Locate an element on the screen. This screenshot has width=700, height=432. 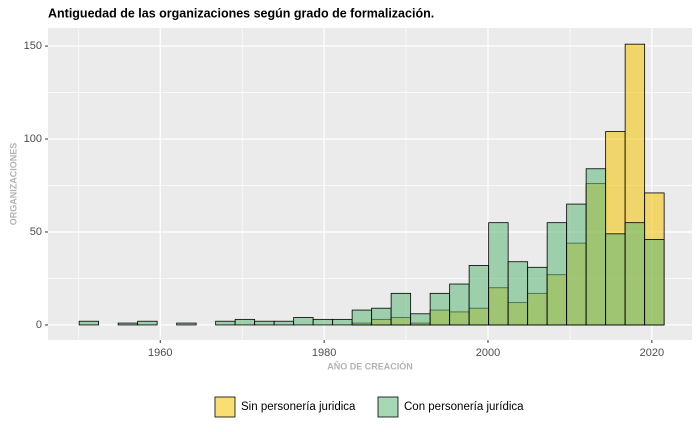
x-tick-label: 2020 is located at coordinates (652, 353).